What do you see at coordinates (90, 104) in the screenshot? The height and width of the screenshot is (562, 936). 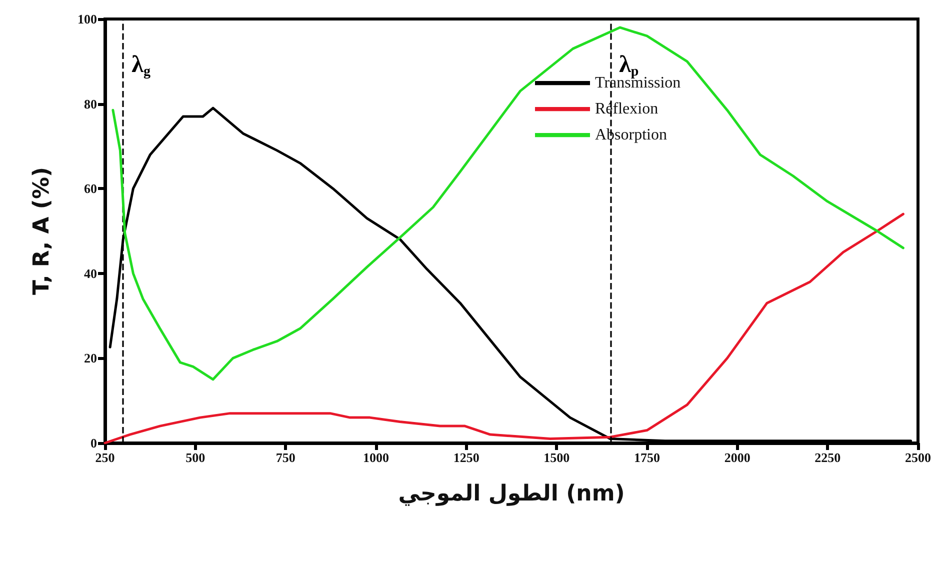 I see `y-tick-label: 80` at bounding box center [90, 104].